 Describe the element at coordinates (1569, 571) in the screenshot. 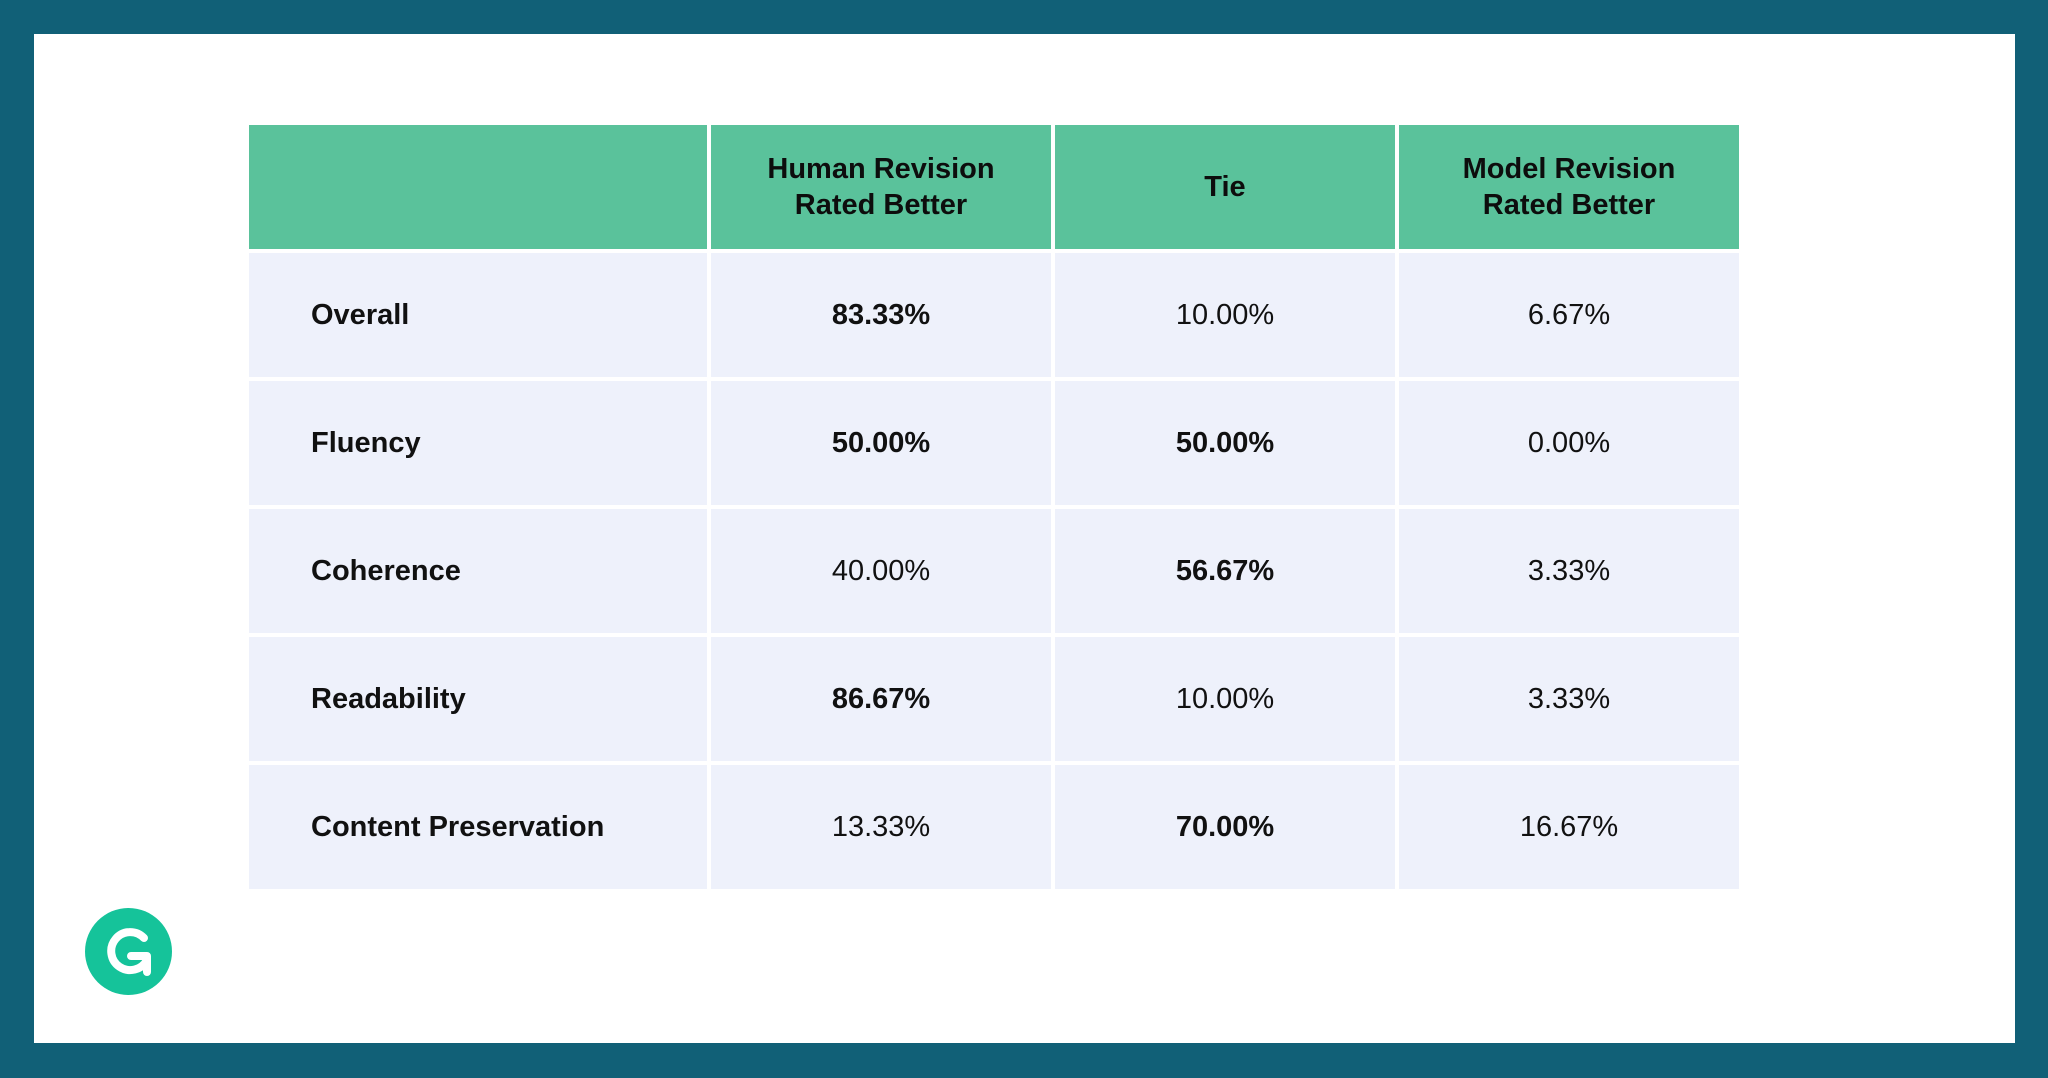

I see `cell-coherence-model: 3.33%` at that location.